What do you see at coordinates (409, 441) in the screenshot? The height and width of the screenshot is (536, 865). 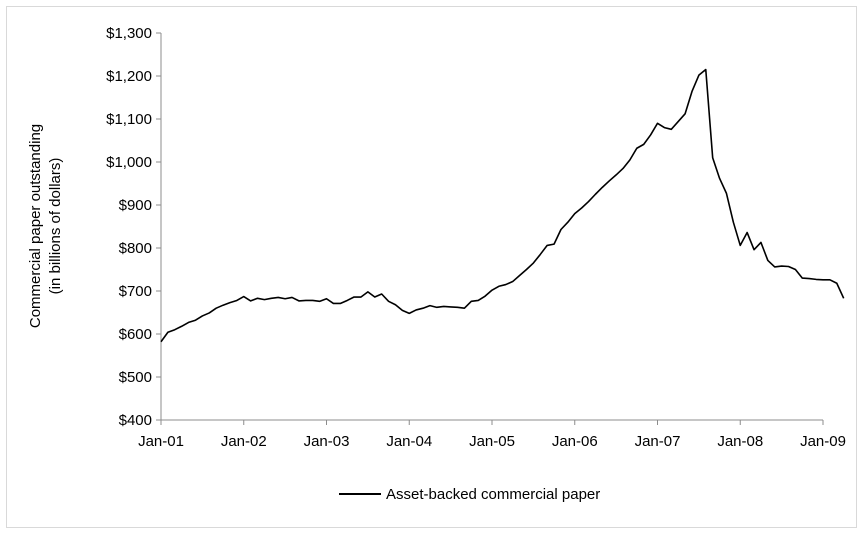 I see `x-tick-label: Jan-04` at bounding box center [409, 441].